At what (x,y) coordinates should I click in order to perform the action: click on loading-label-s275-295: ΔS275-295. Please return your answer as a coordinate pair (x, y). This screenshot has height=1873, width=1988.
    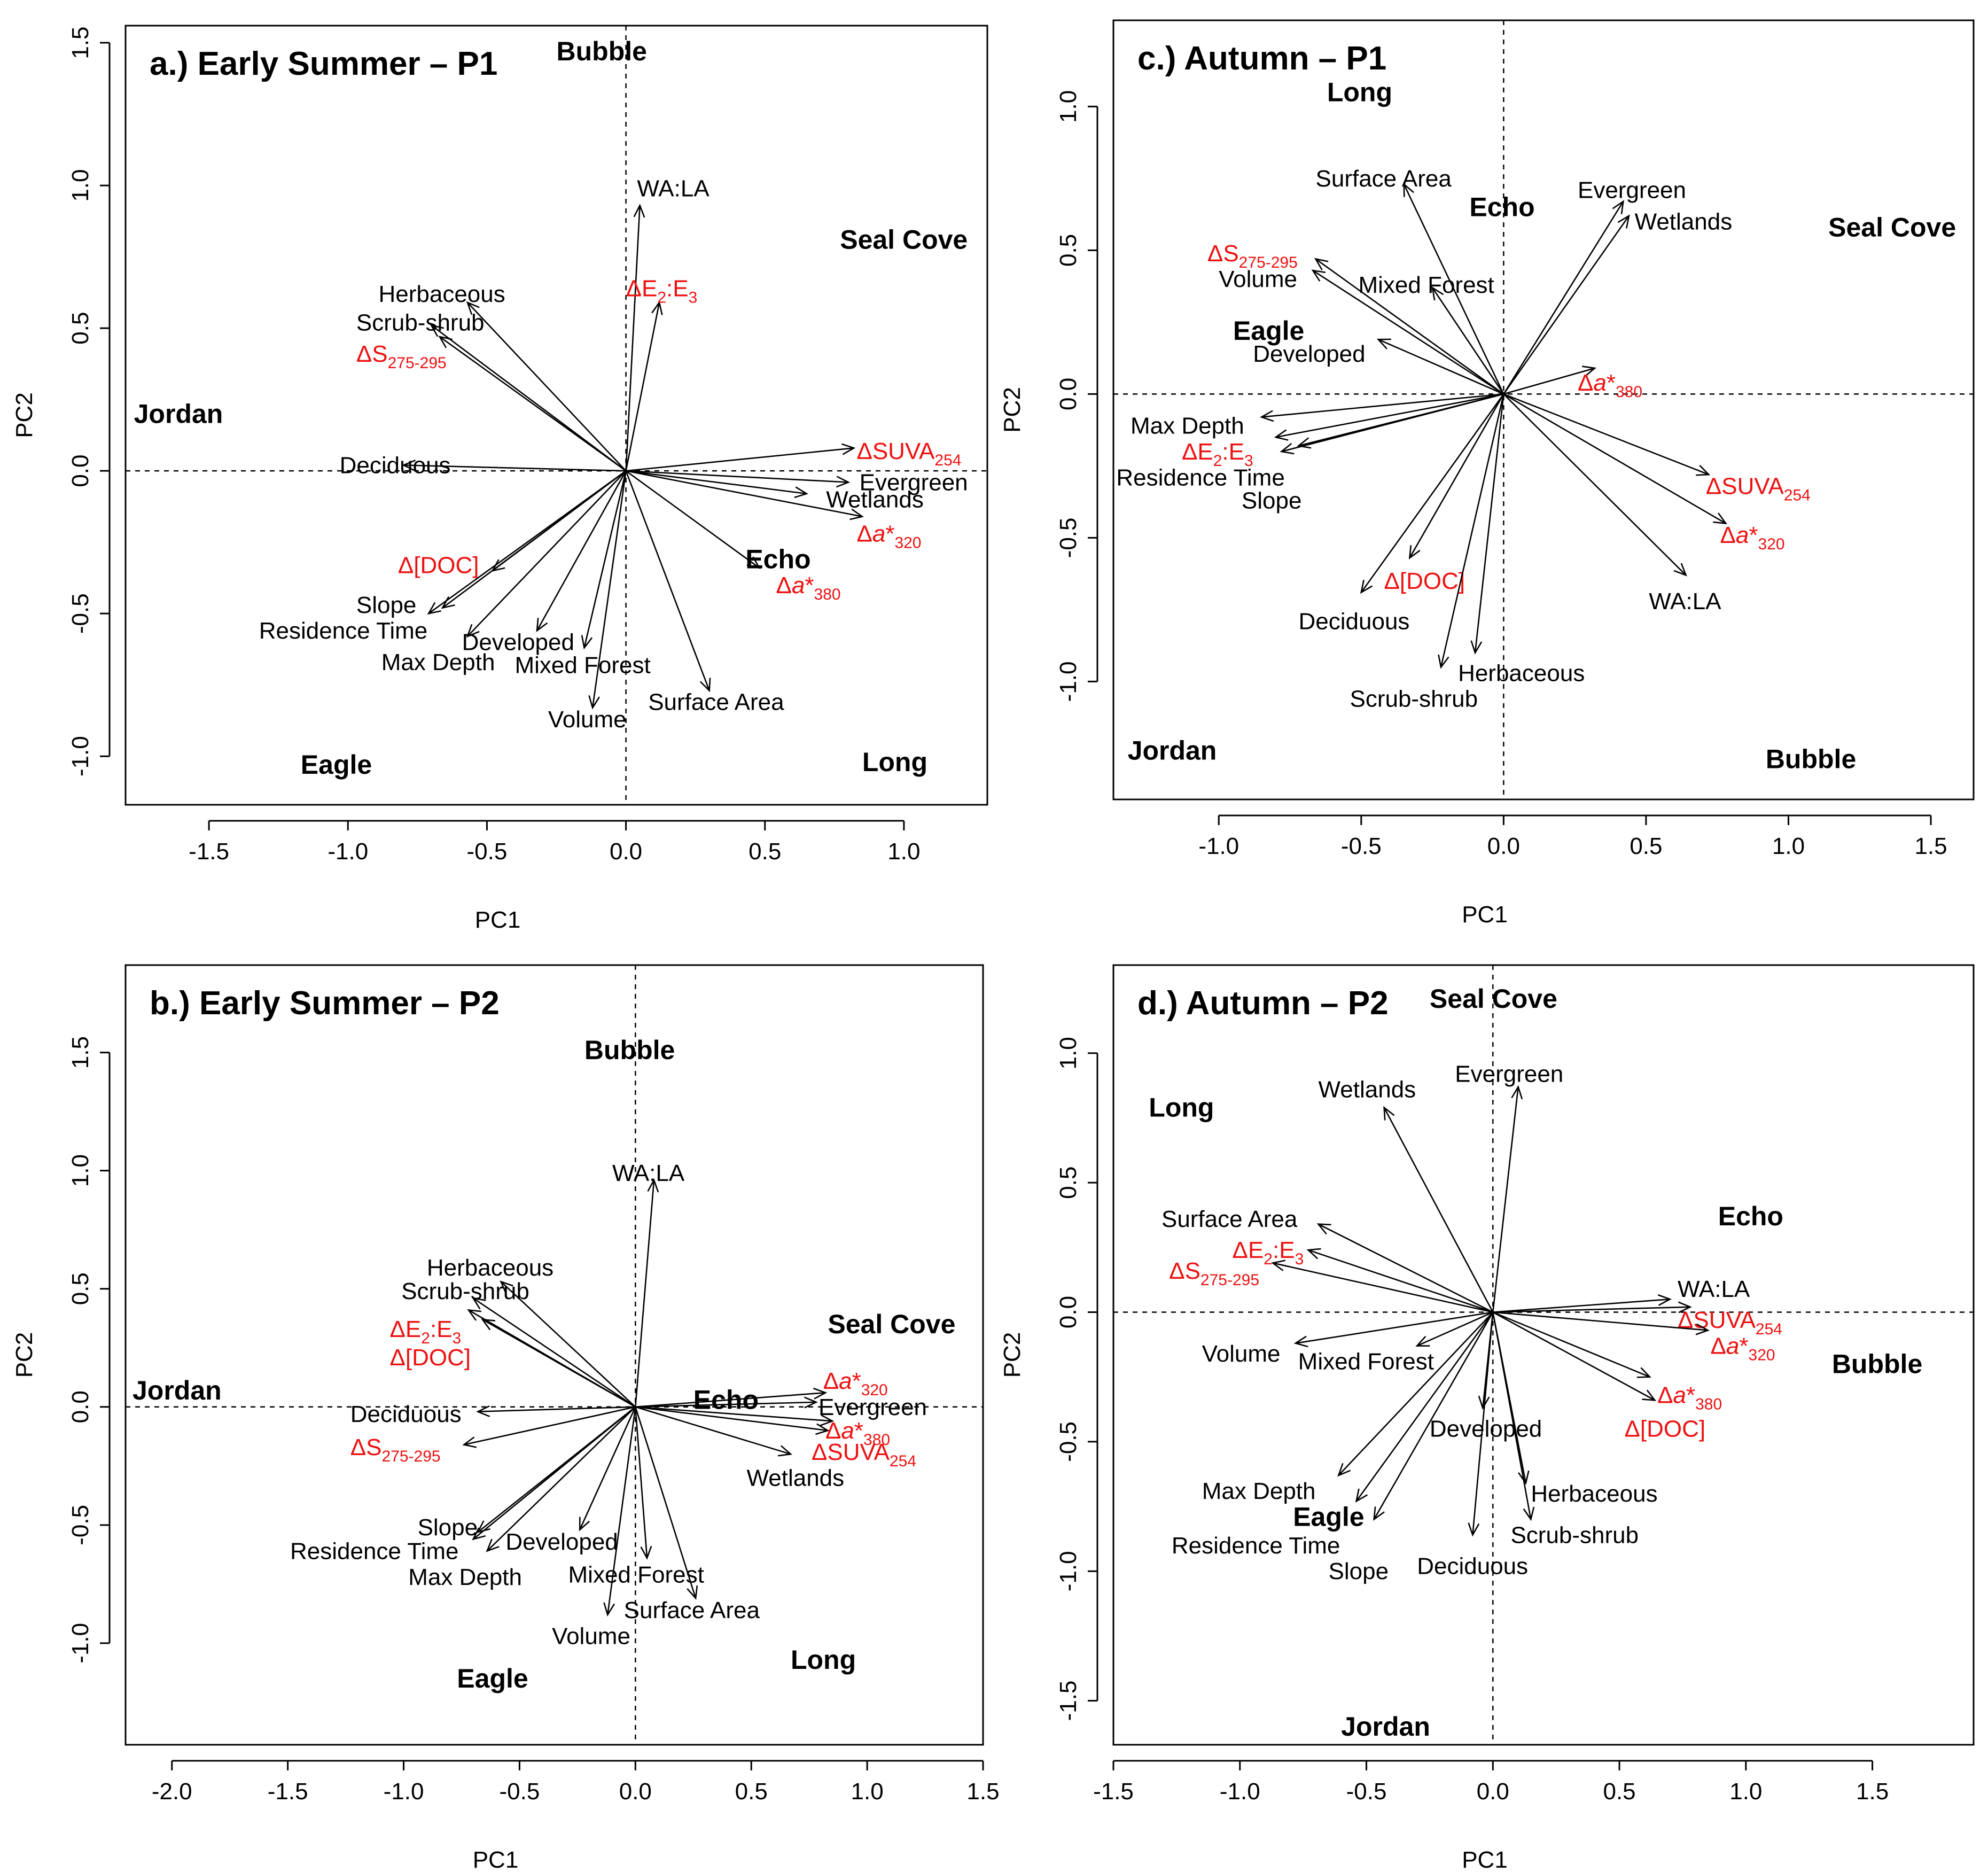
    Looking at the image, I should click on (1252, 255).